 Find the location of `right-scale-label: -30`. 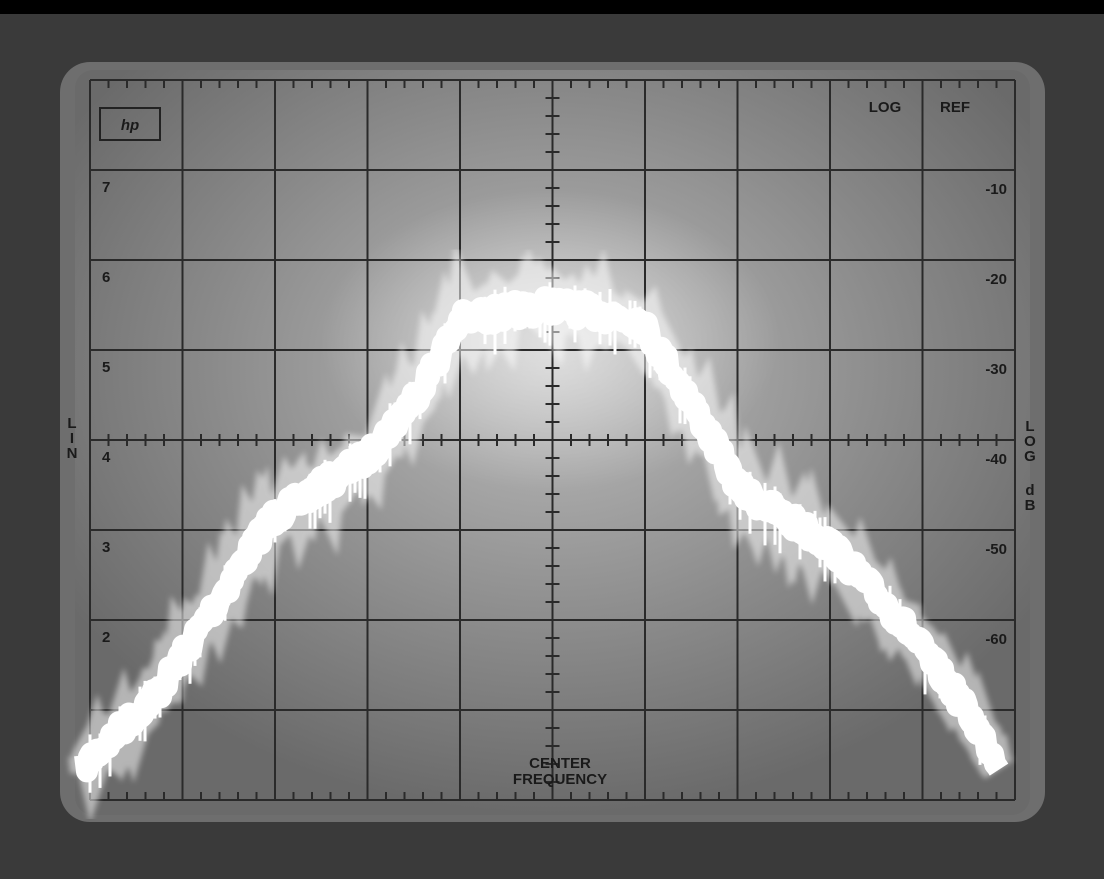

right-scale-label: -30 is located at coordinates (996, 369).